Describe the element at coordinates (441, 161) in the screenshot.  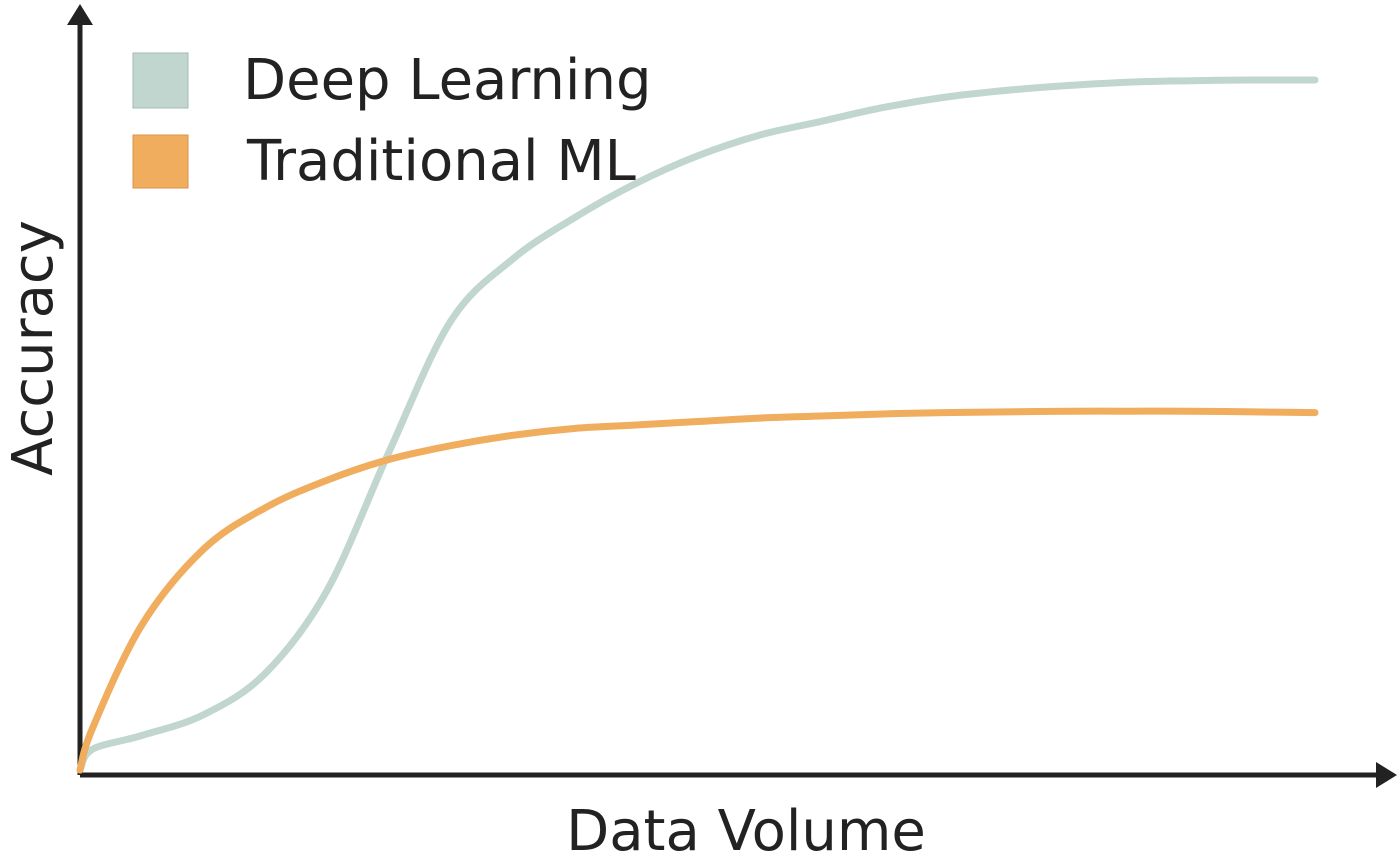
I see `legend-label-traditional-ml: Traditional ML` at that location.